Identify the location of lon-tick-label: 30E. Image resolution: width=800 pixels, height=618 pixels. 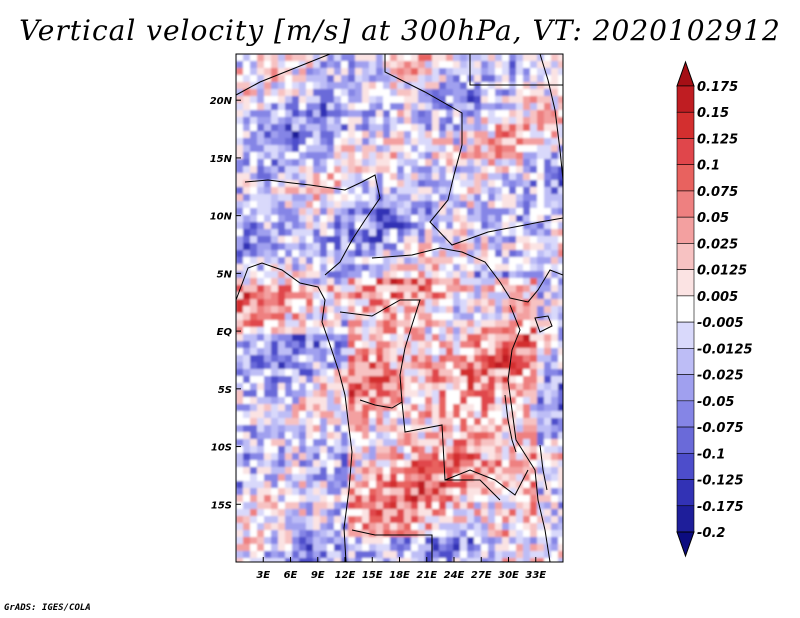
(508, 575).